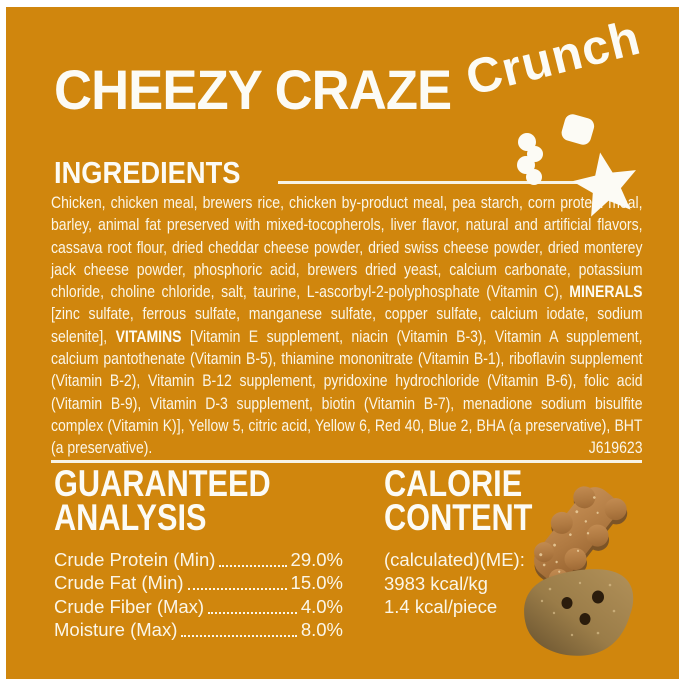 This screenshot has height=679, width=679. Describe the element at coordinates (198, 630) in the screenshot. I see `table-row: Moisture (Max) 8.0%` at that location.